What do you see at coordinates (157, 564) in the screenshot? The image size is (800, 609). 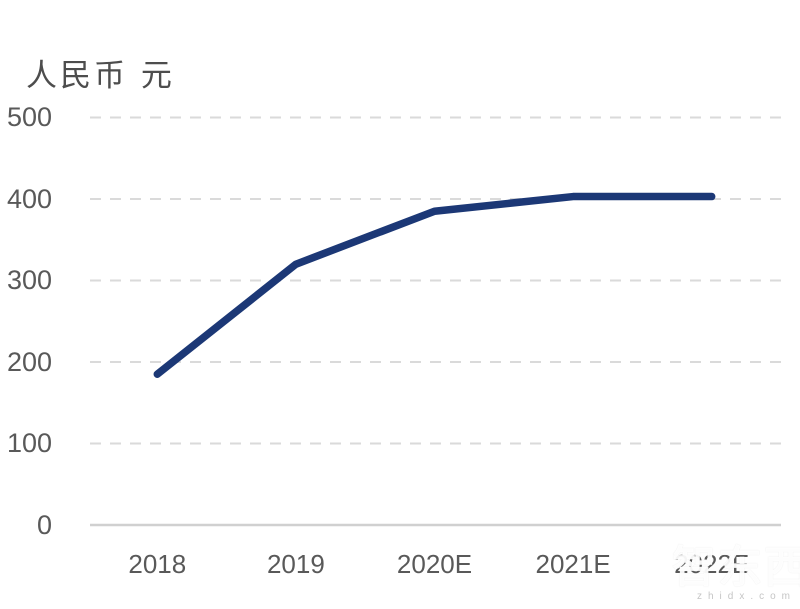 I see `x-tick-label: 2018` at bounding box center [157, 564].